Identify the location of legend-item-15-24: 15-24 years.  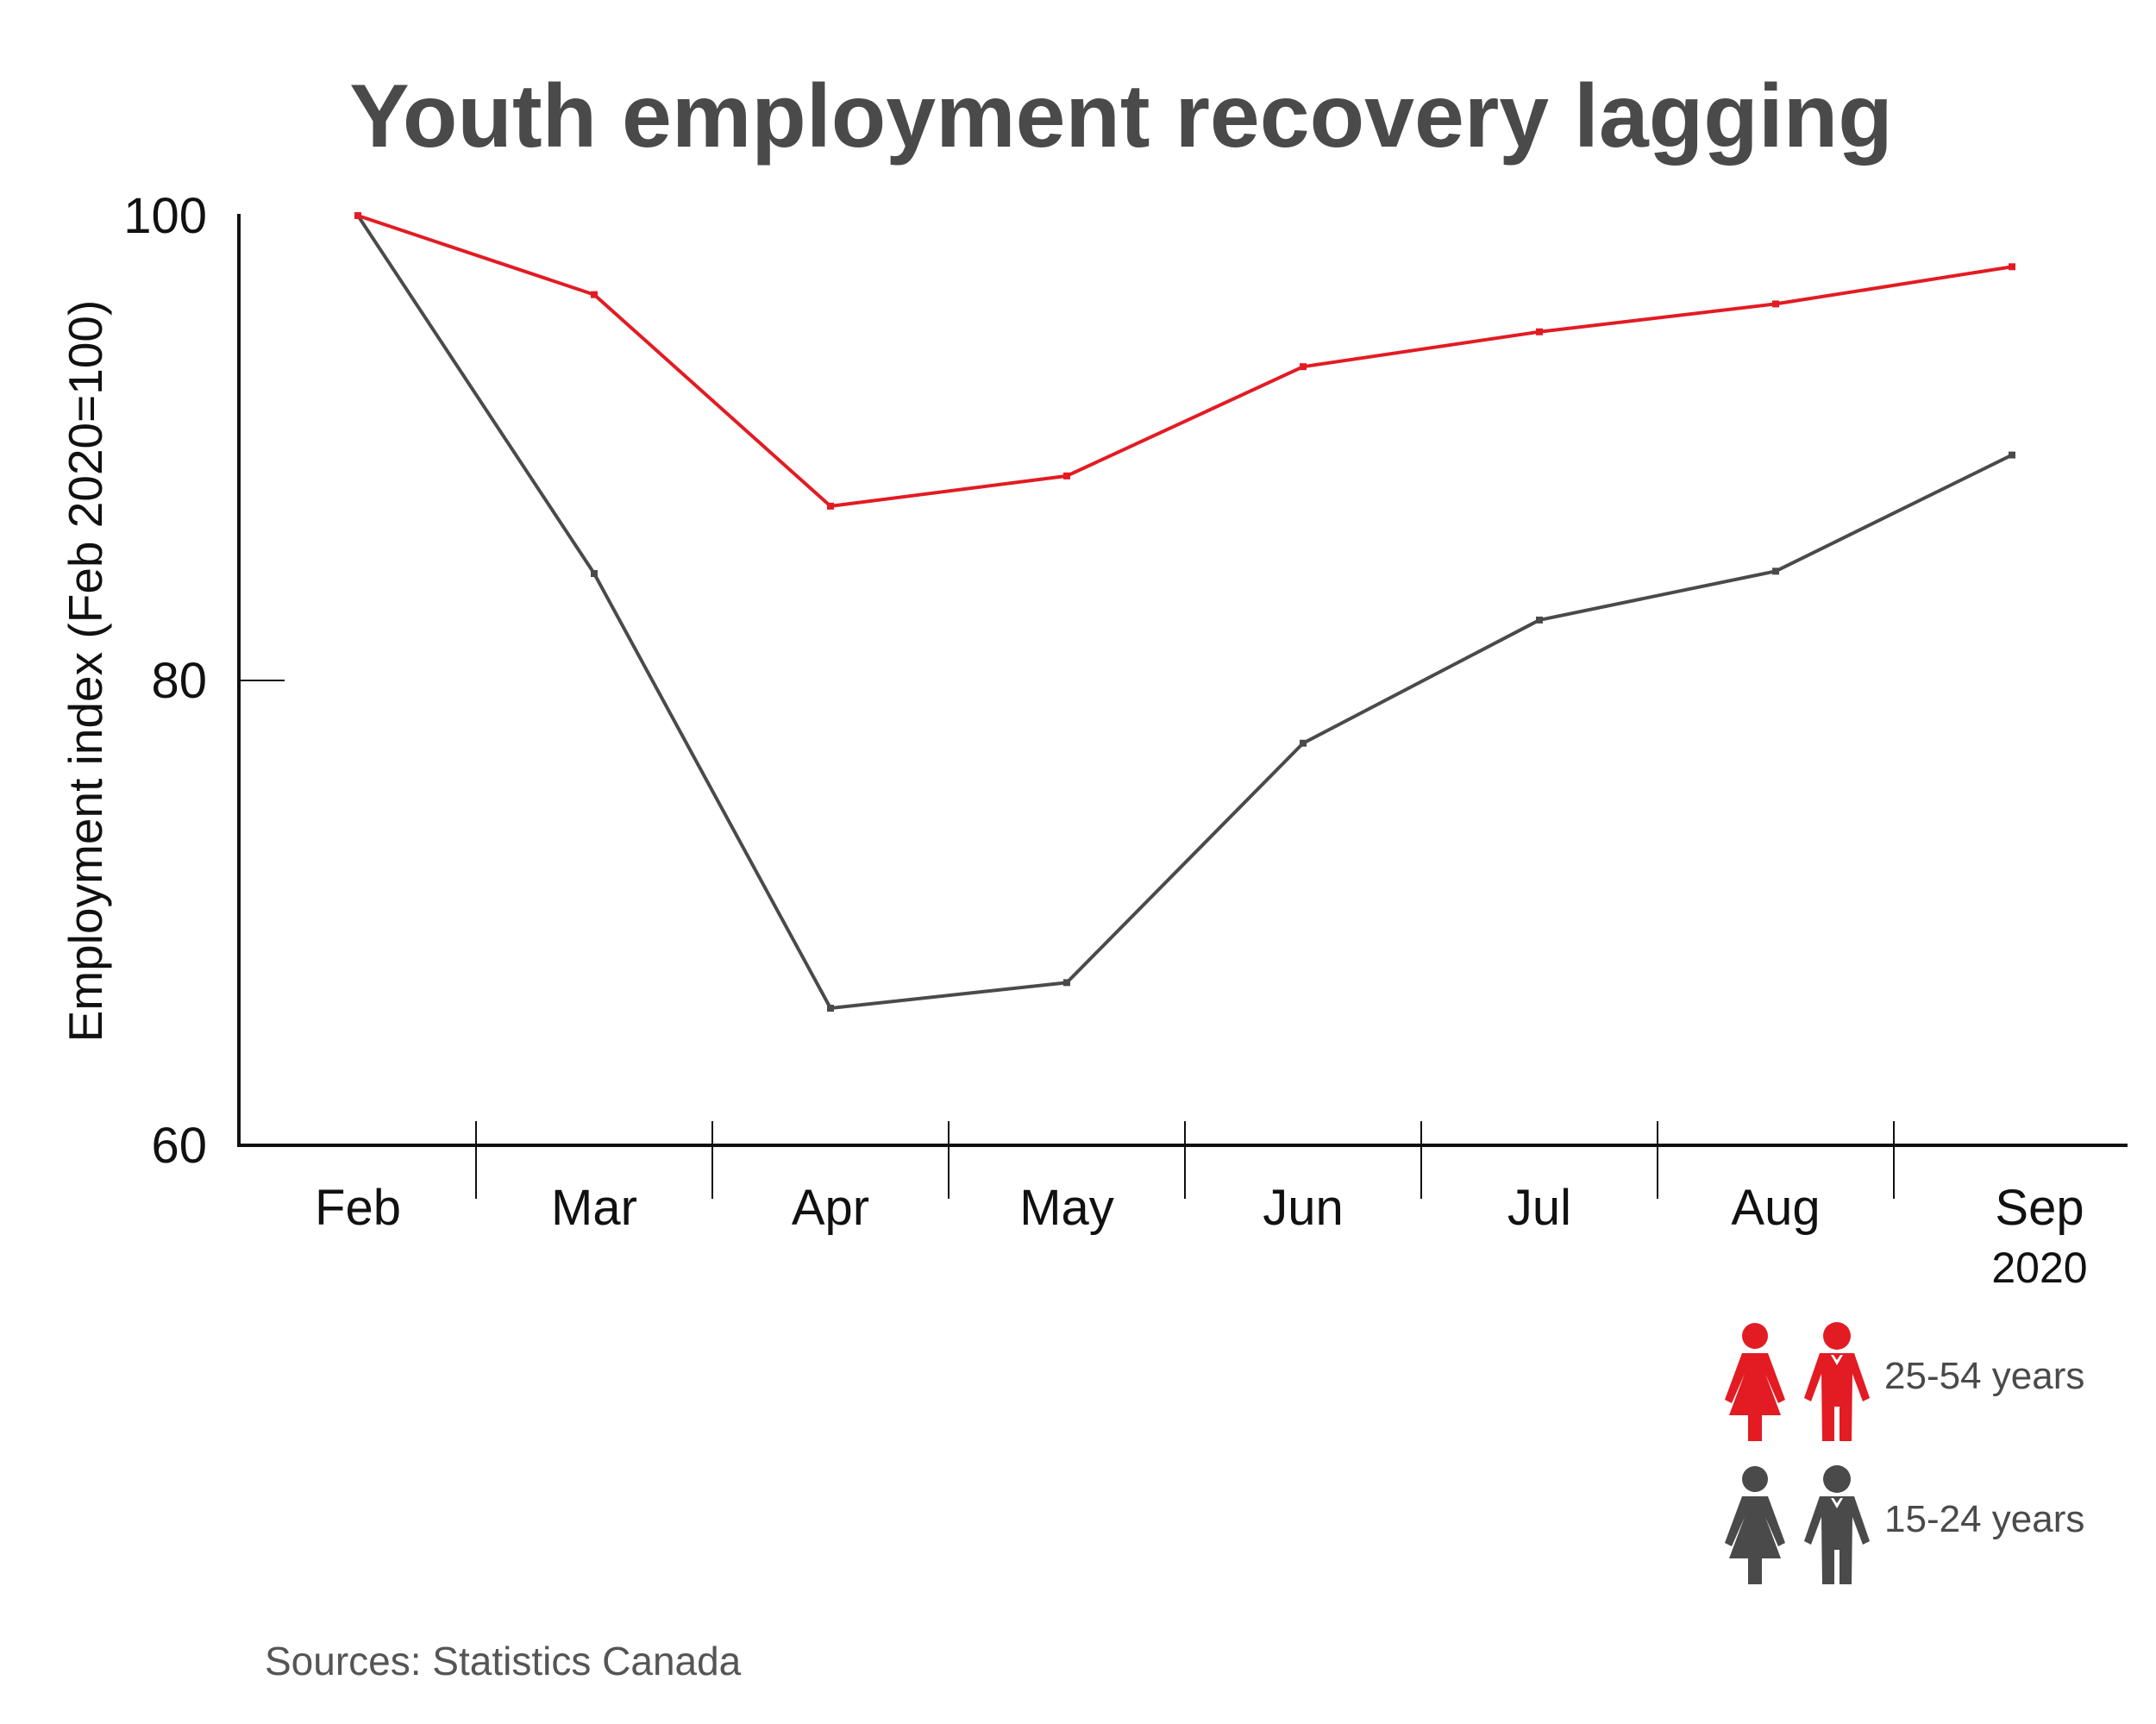
(1904, 1525).